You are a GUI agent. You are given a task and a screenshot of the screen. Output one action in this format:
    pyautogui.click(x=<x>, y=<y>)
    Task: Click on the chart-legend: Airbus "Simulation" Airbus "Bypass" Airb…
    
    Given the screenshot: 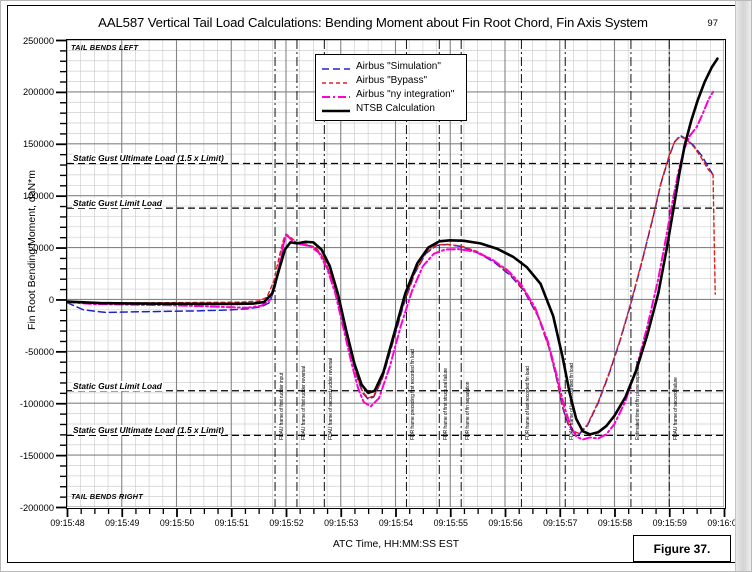 What is the action you would take?
    pyautogui.click(x=391, y=87)
    